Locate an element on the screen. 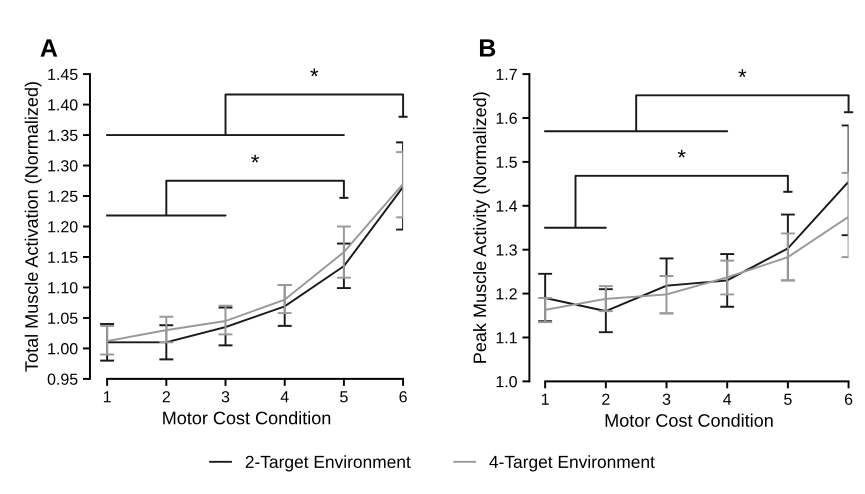 Image resolution: width=865 pixels, height=494 pixels. y-tick-label: 1.10 is located at coordinates (63, 288).